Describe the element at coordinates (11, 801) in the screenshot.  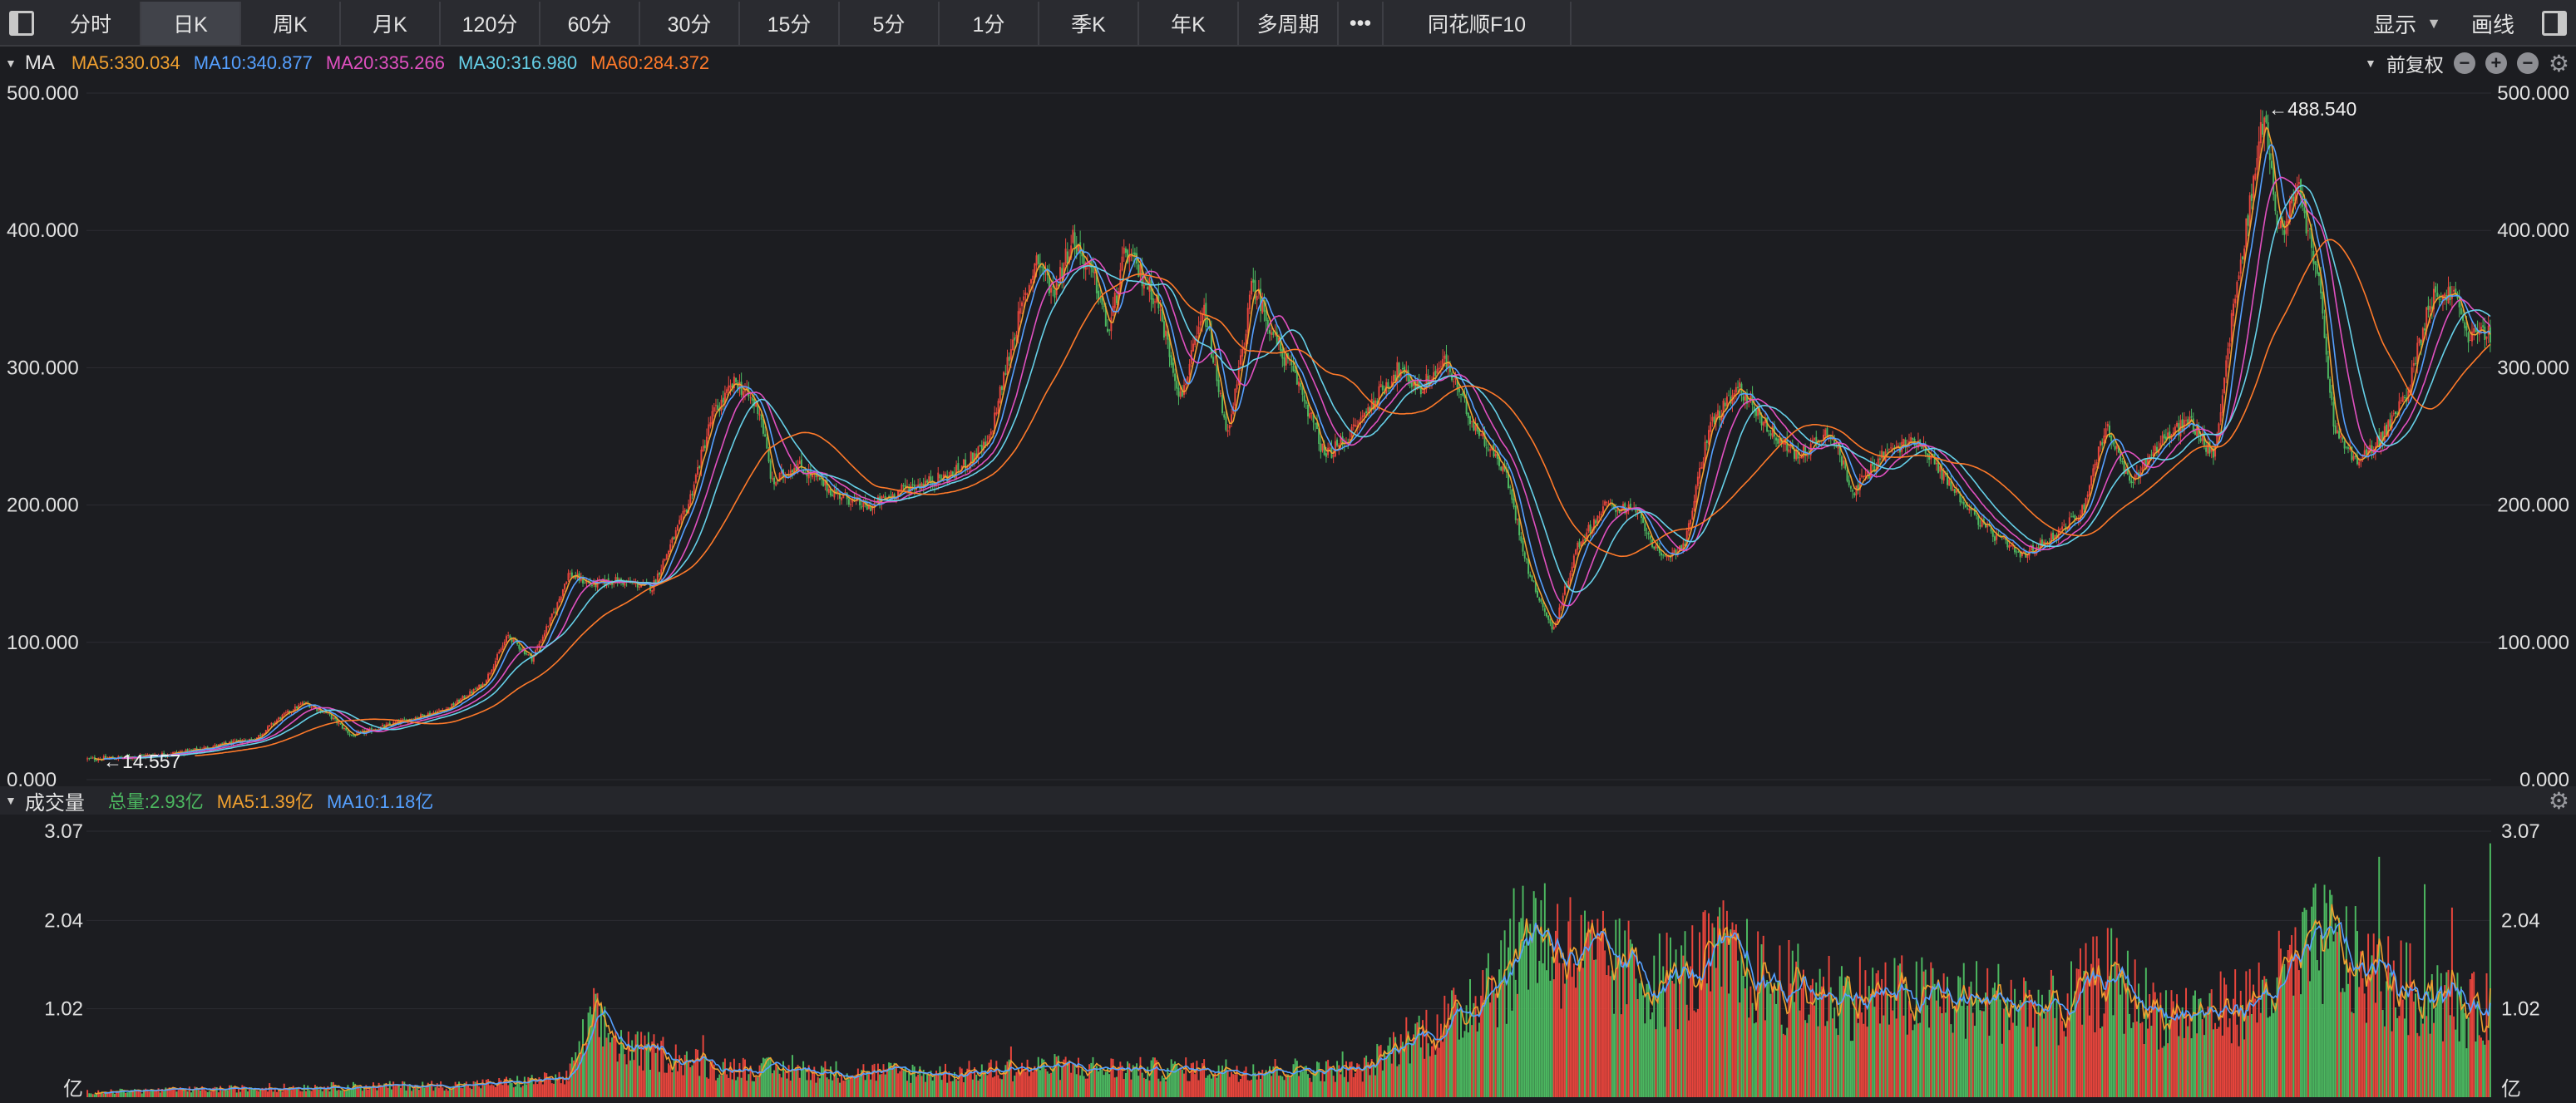
I see `volume-collapse-caret-icon: ▼` at that location.